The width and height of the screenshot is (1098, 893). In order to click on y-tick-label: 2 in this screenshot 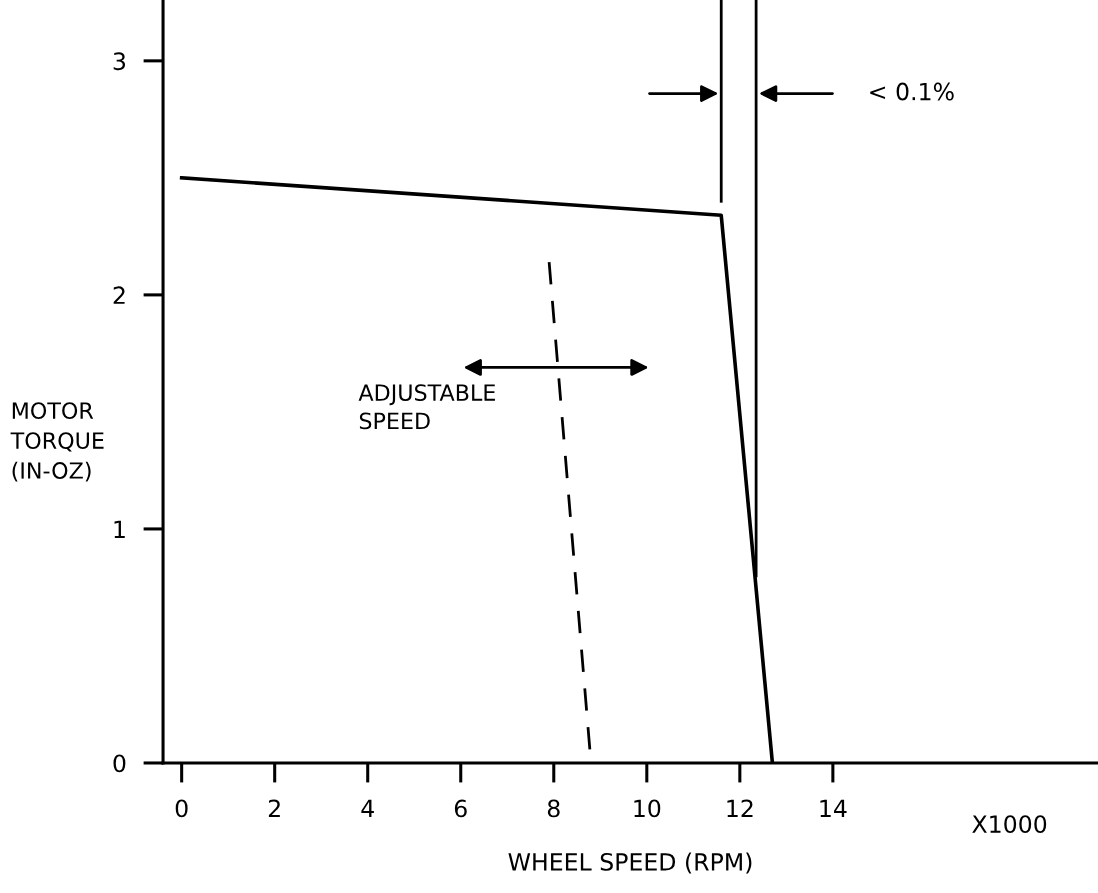, I will do `click(119, 295)`.